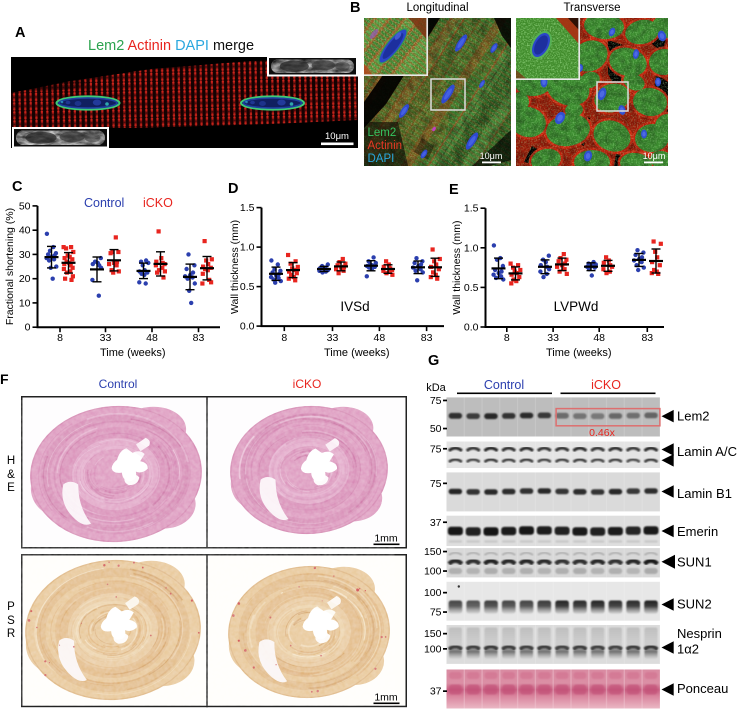 The image size is (740, 711). I want to click on svg-text: Lamin B1, so click(704, 493).